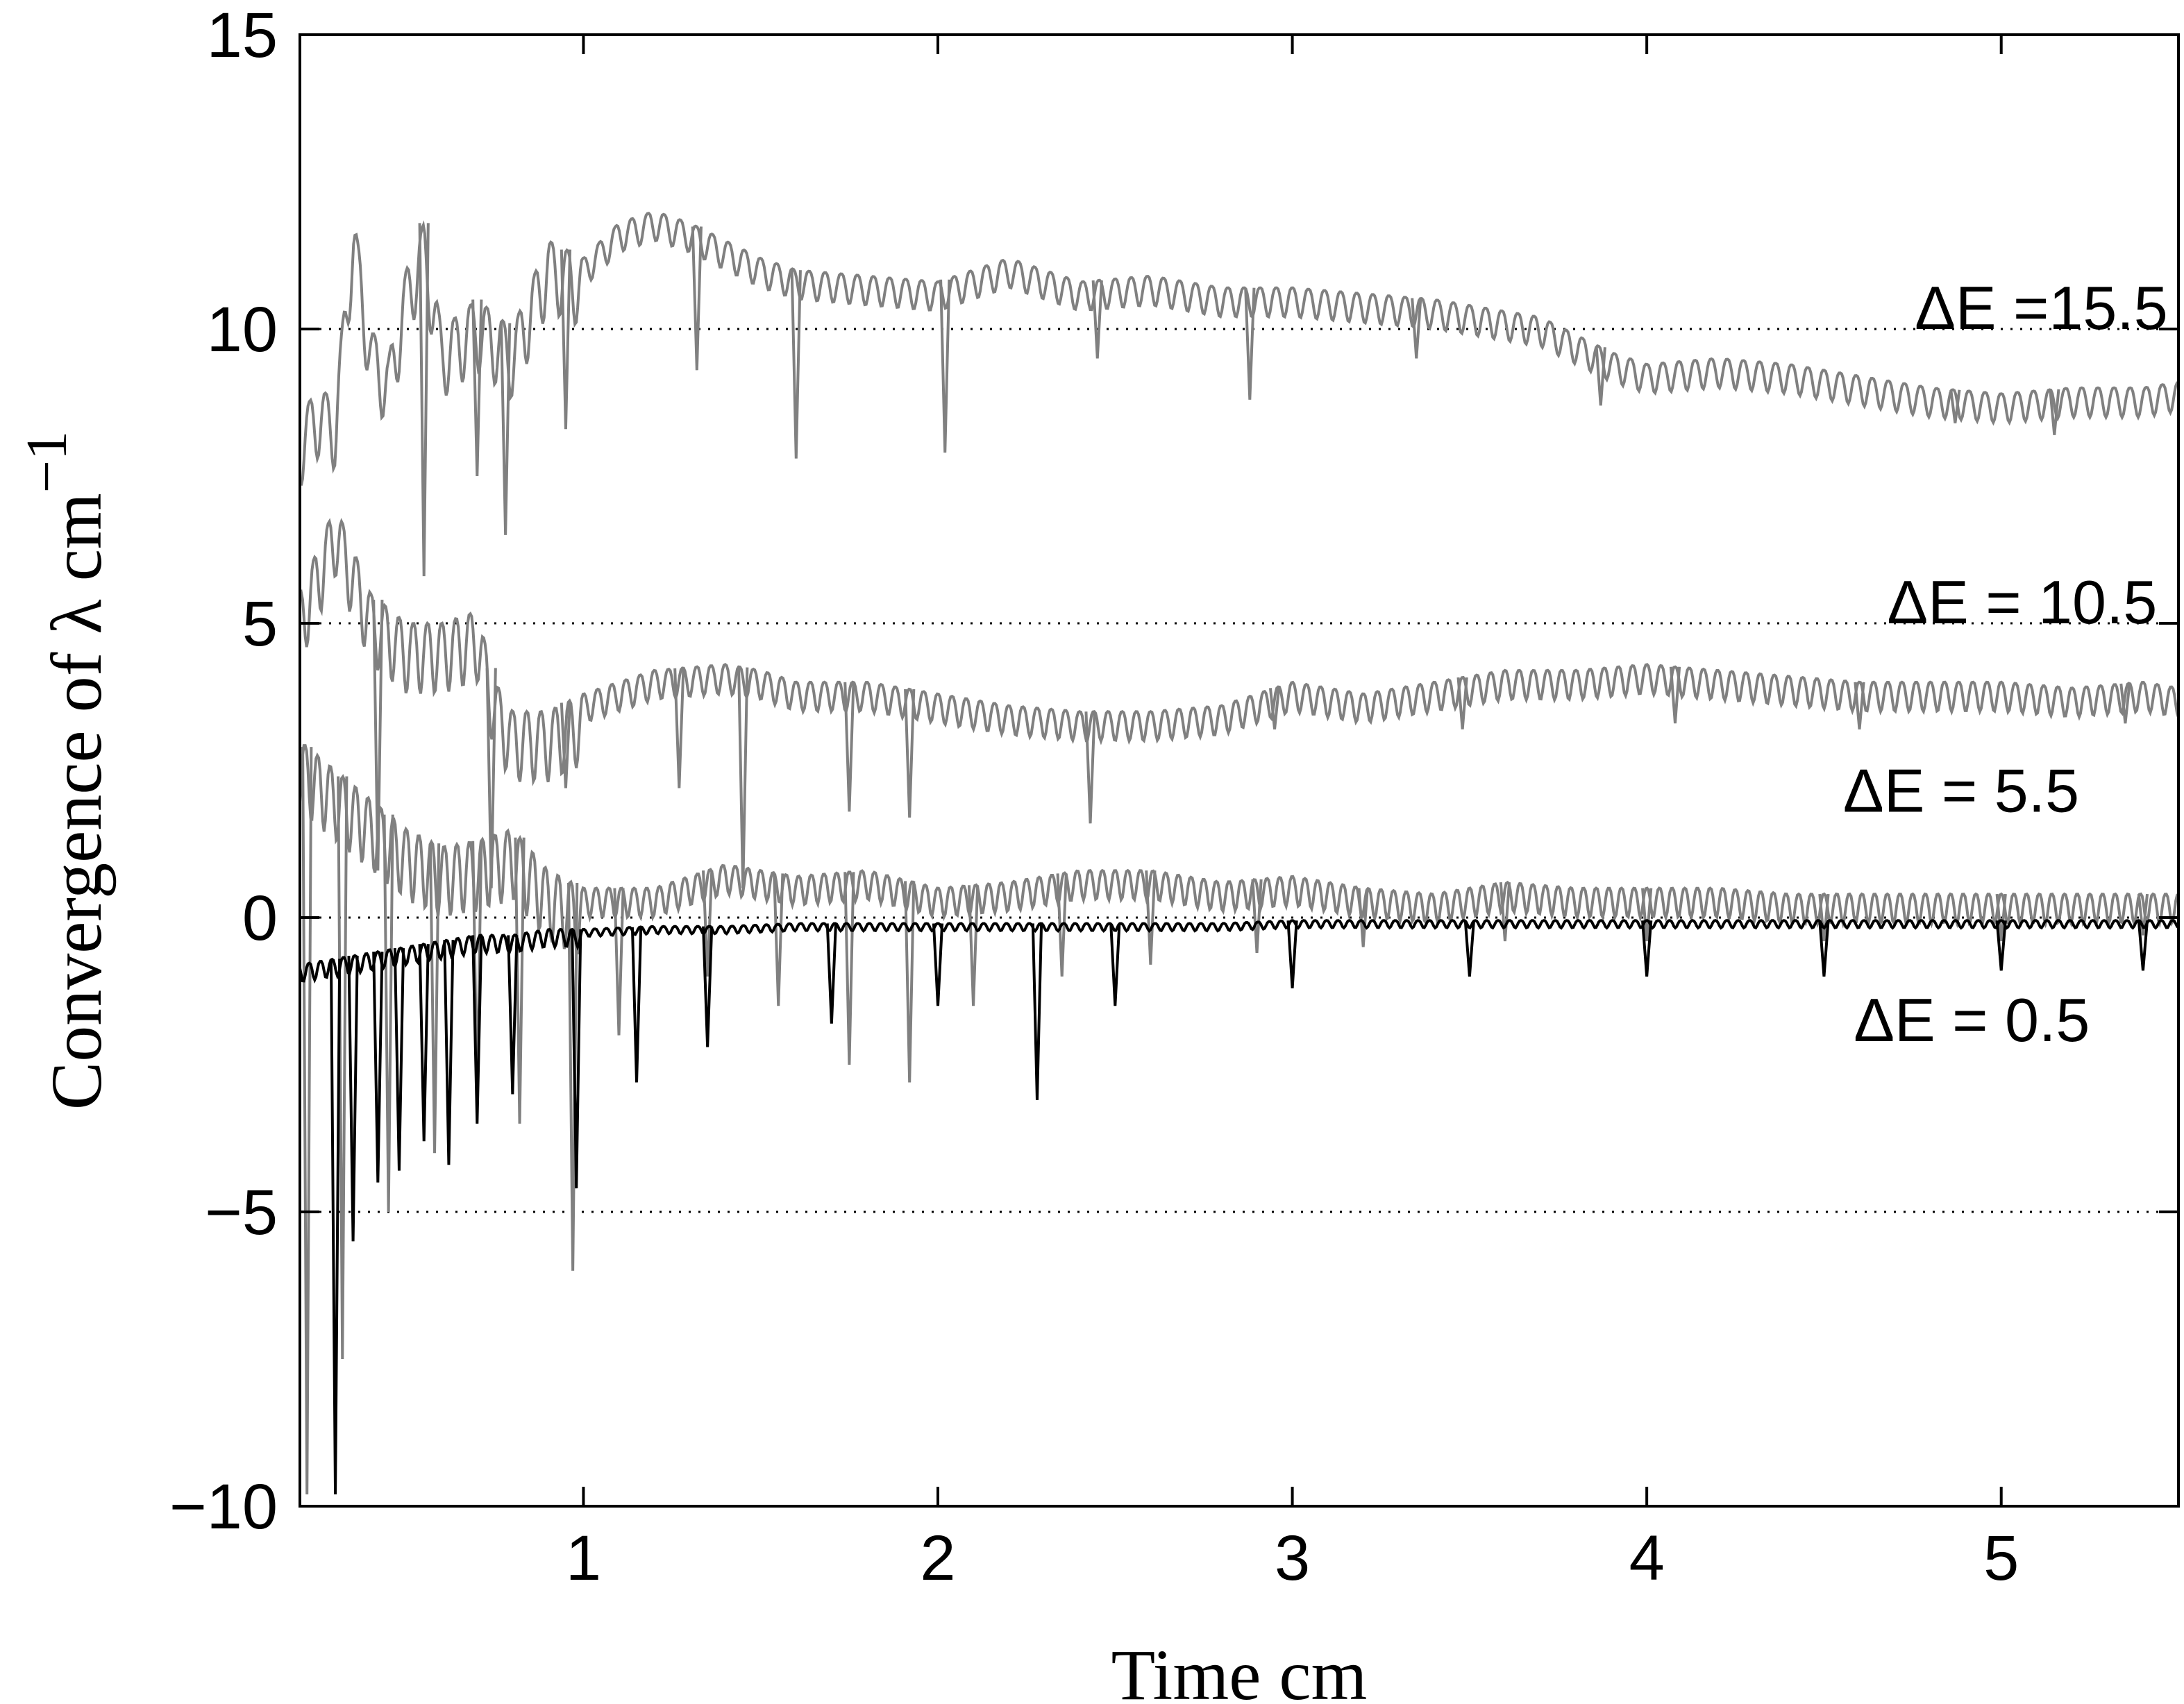  What do you see at coordinates (260, 919) in the screenshot?
I see `y-tick-label: 0` at bounding box center [260, 919].